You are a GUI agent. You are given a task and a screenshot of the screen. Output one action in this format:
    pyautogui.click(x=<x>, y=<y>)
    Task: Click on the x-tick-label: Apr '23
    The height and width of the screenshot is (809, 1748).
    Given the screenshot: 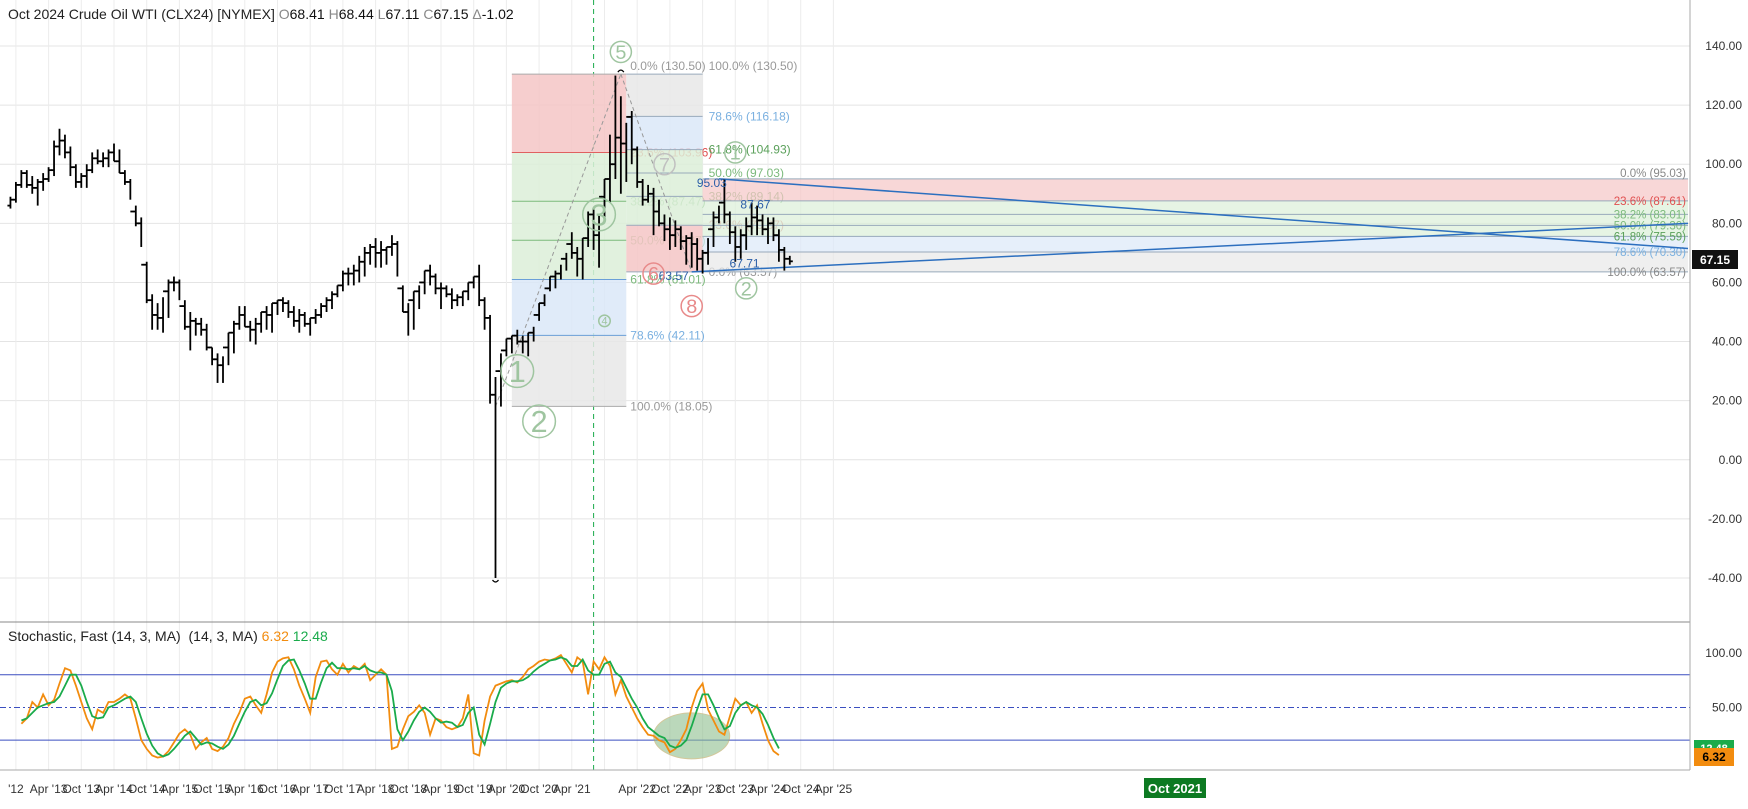 What is the action you would take?
    pyautogui.click(x=703, y=789)
    